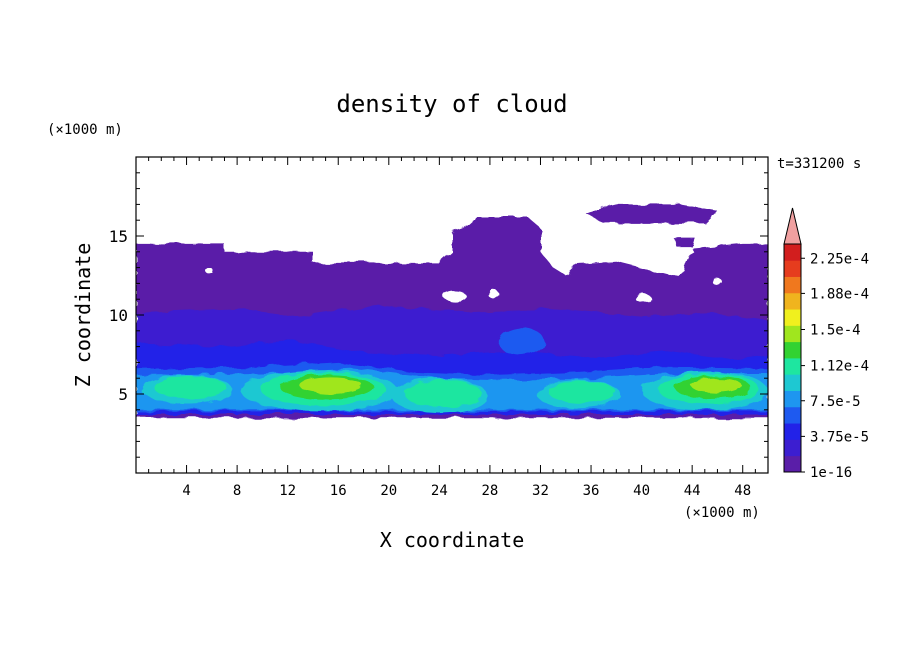  What do you see at coordinates (819, 164) in the screenshot?
I see `time-label: t=331200 s` at bounding box center [819, 164].